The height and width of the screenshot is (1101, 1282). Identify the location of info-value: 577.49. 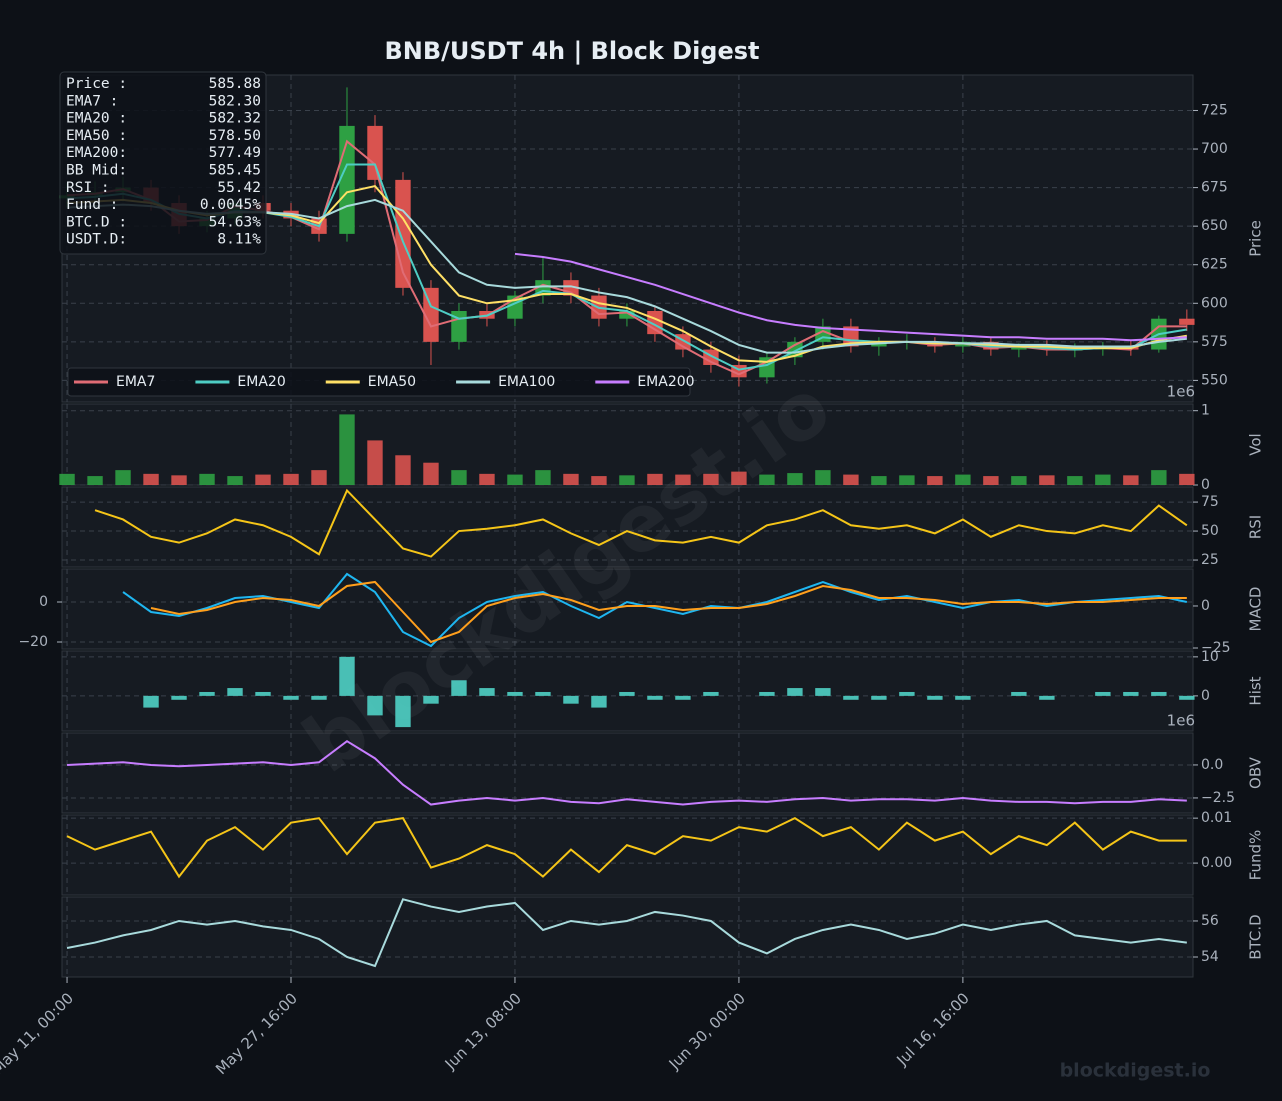
(235, 153).